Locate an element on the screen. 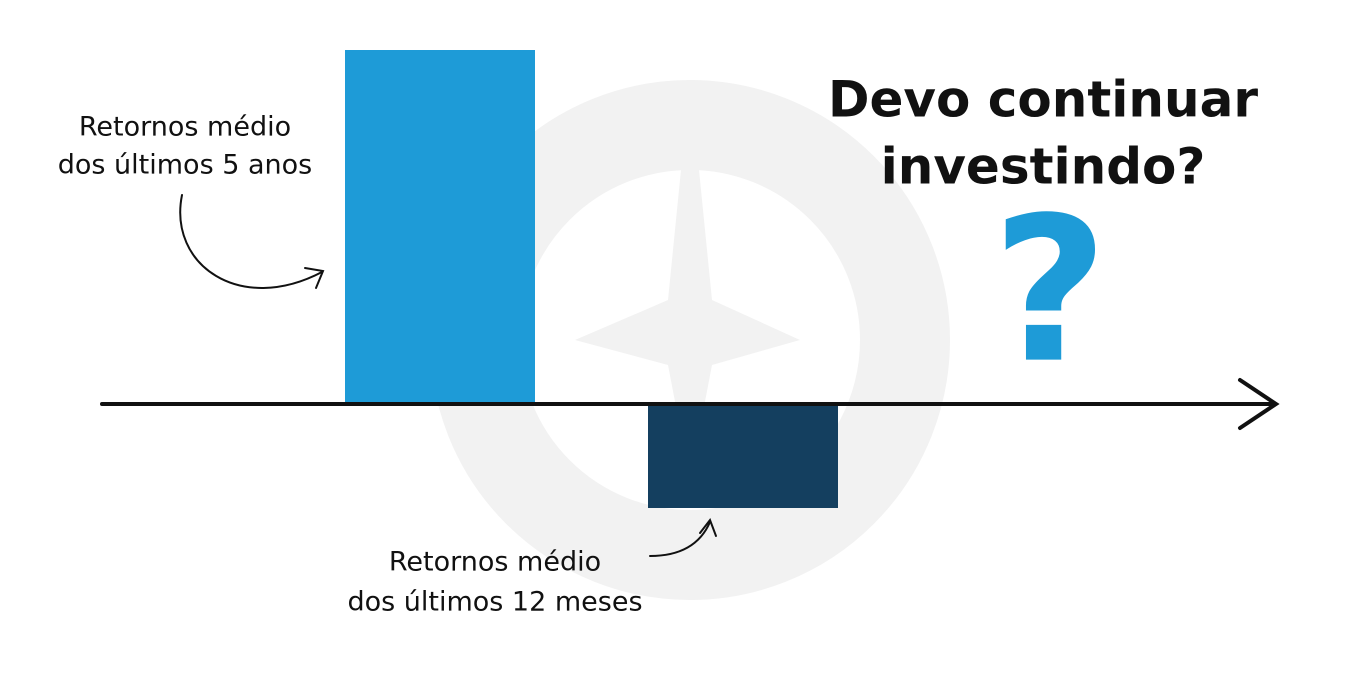  label: dos últimos 5 anos is located at coordinates (185, 165).